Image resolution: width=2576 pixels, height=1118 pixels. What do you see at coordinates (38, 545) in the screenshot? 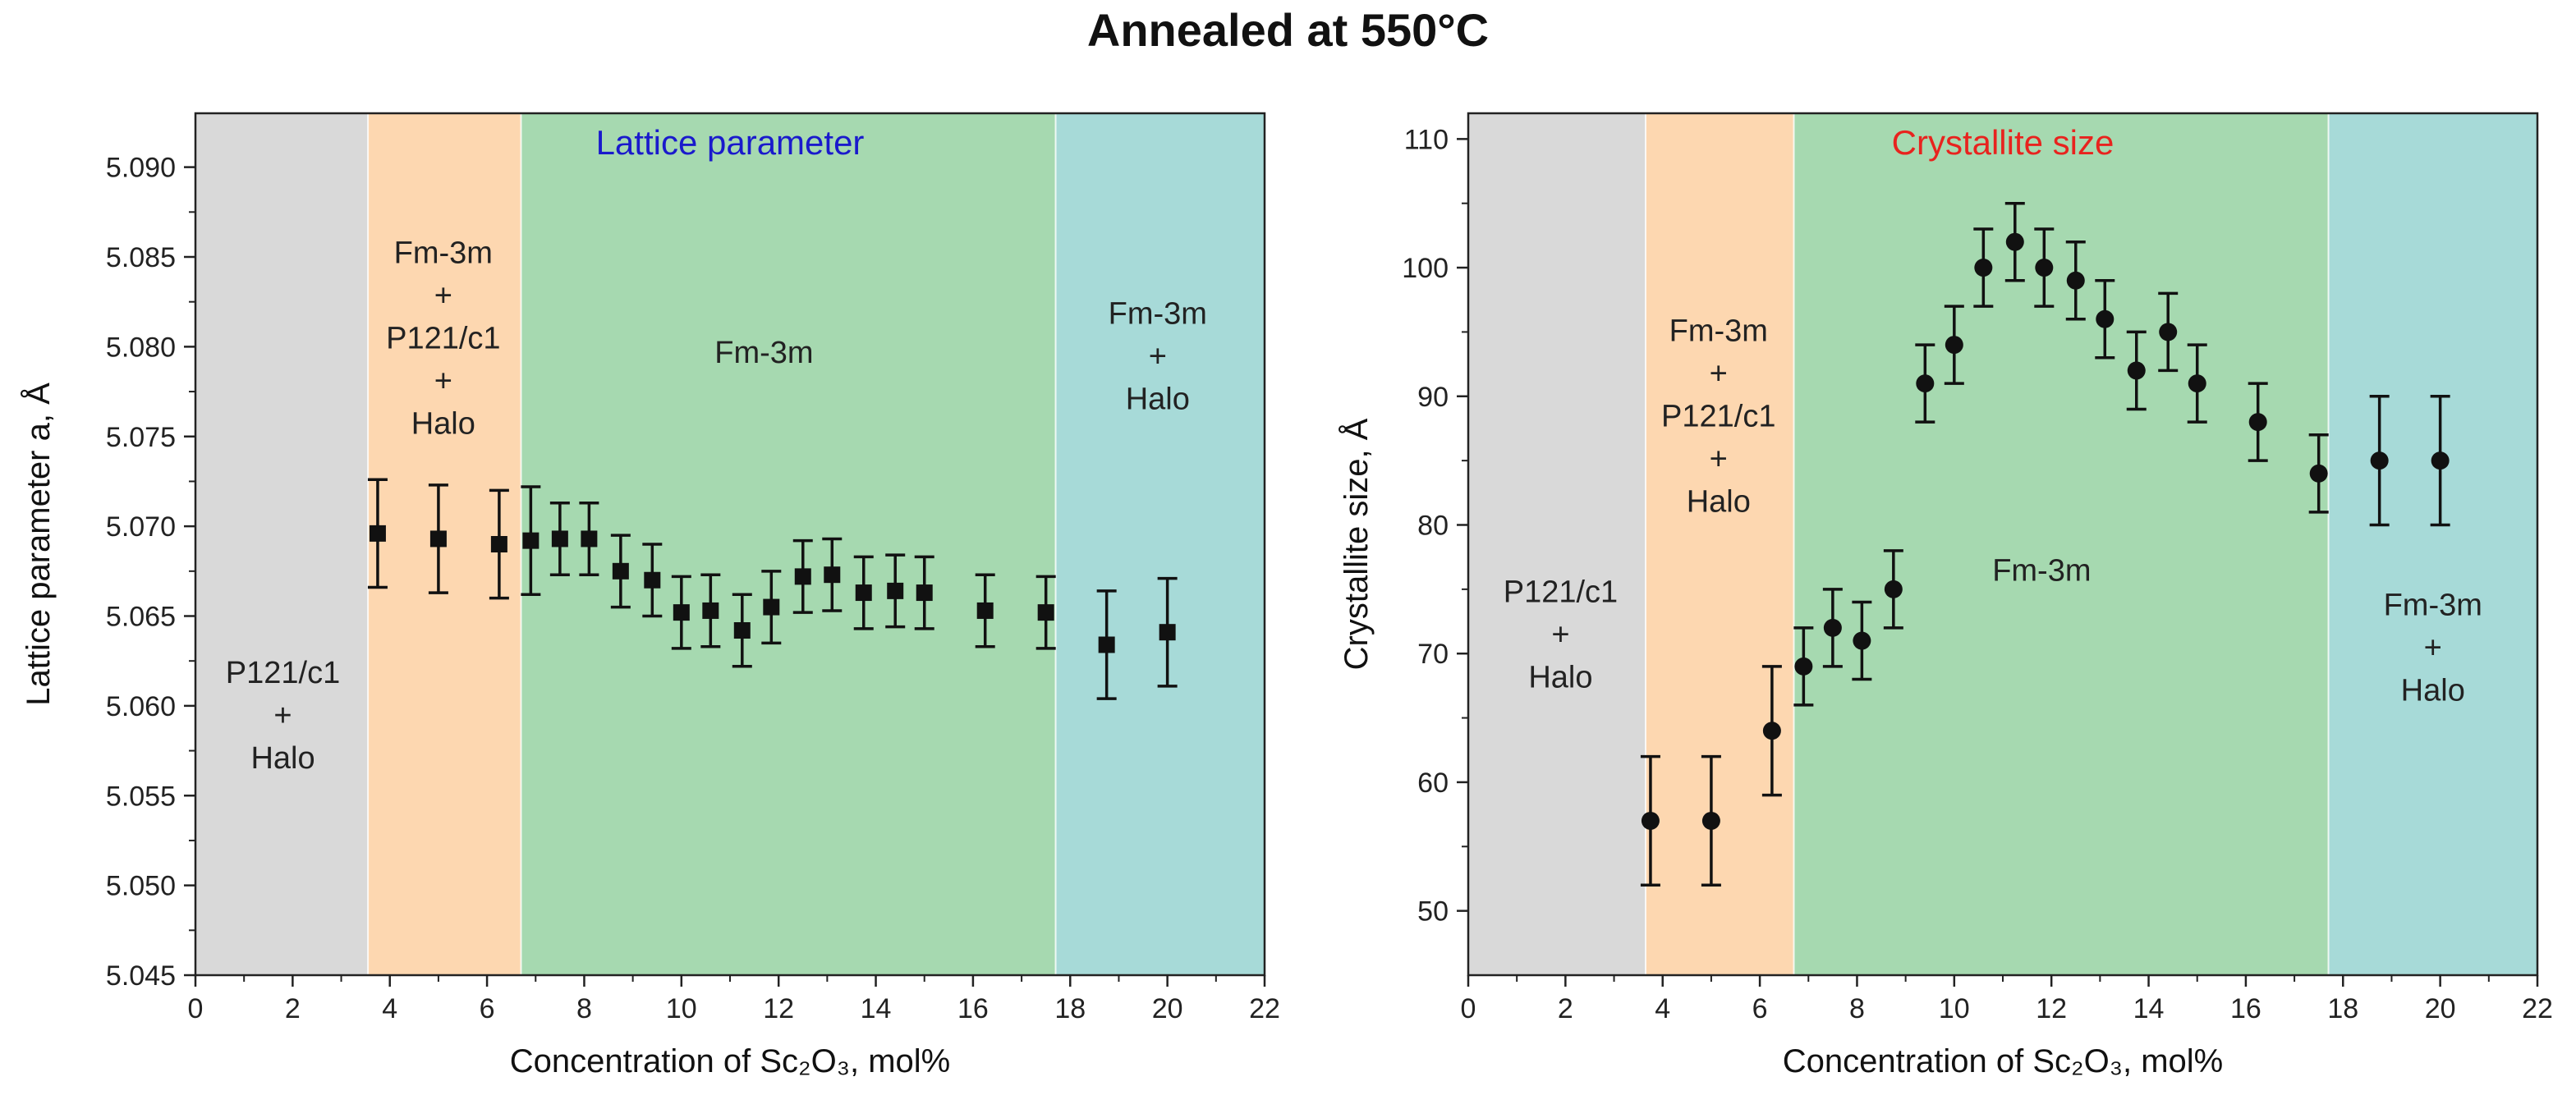
I see `y-axis-label: Lattice parameter a, Å` at bounding box center [38, 545].